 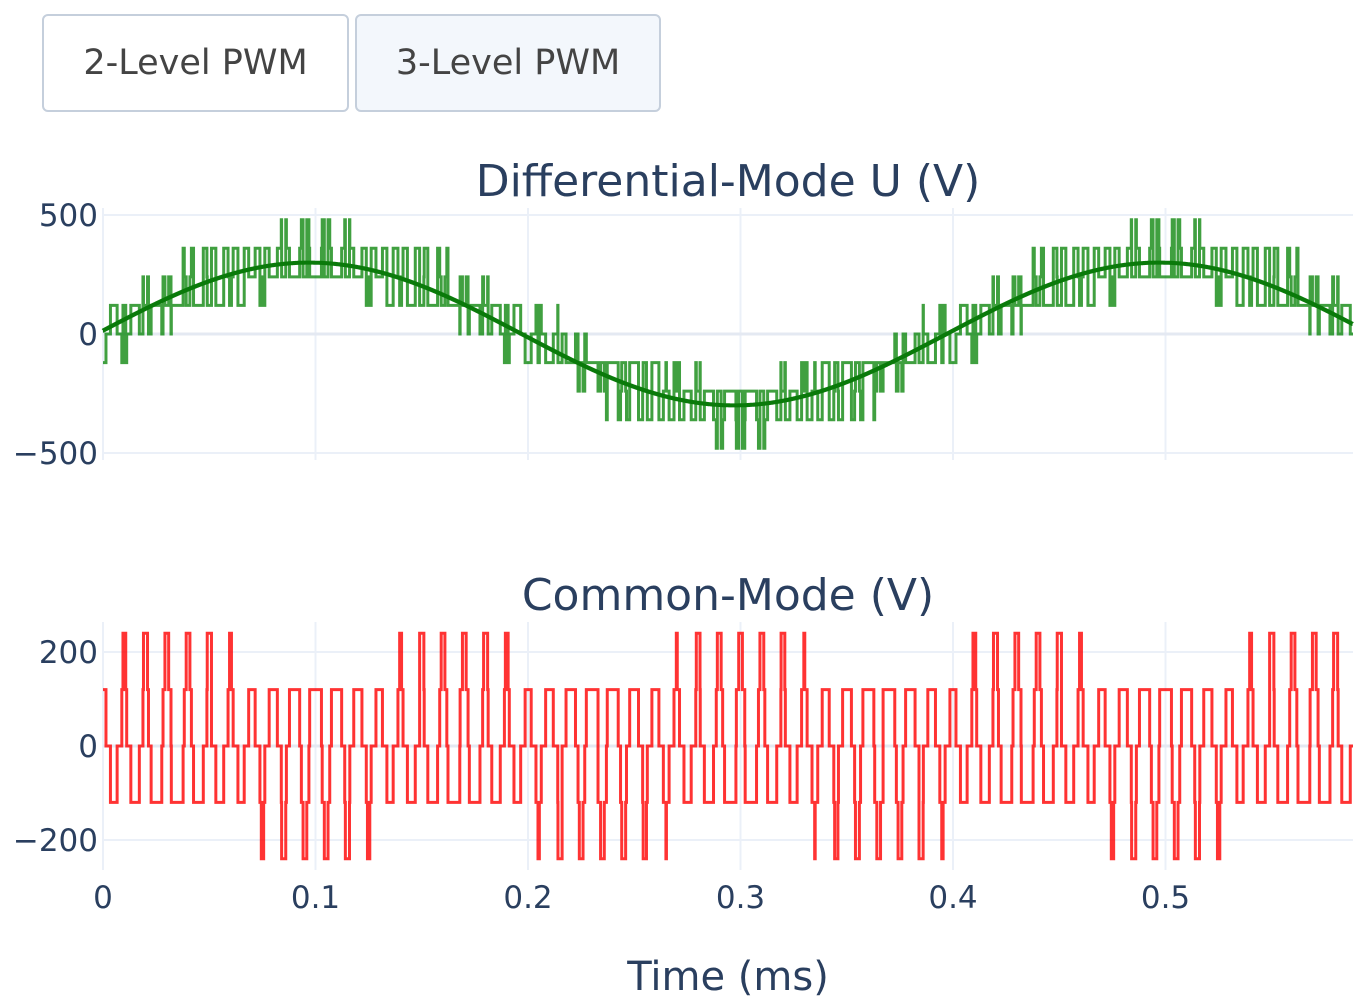 I want to click on dm-fundamental-trace, so click(x=727, y=334).